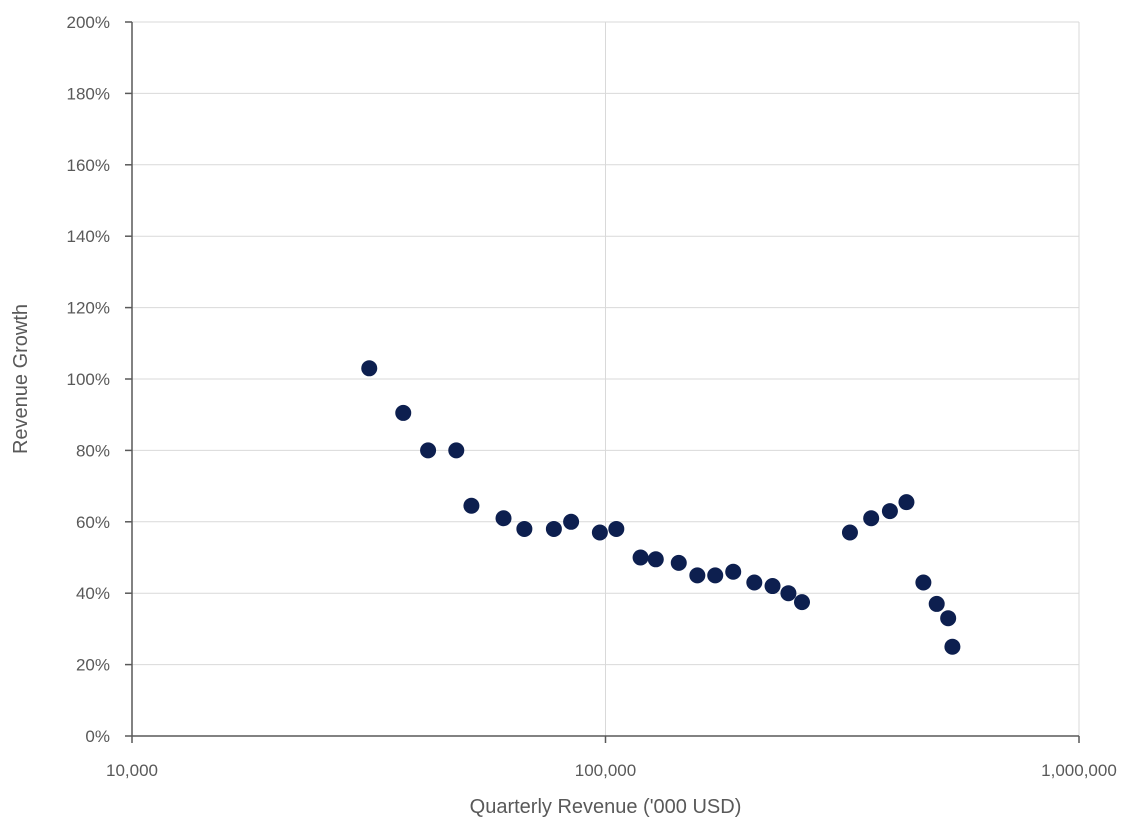  I want to click on y-tick-label: 100%, so click(88, 379).